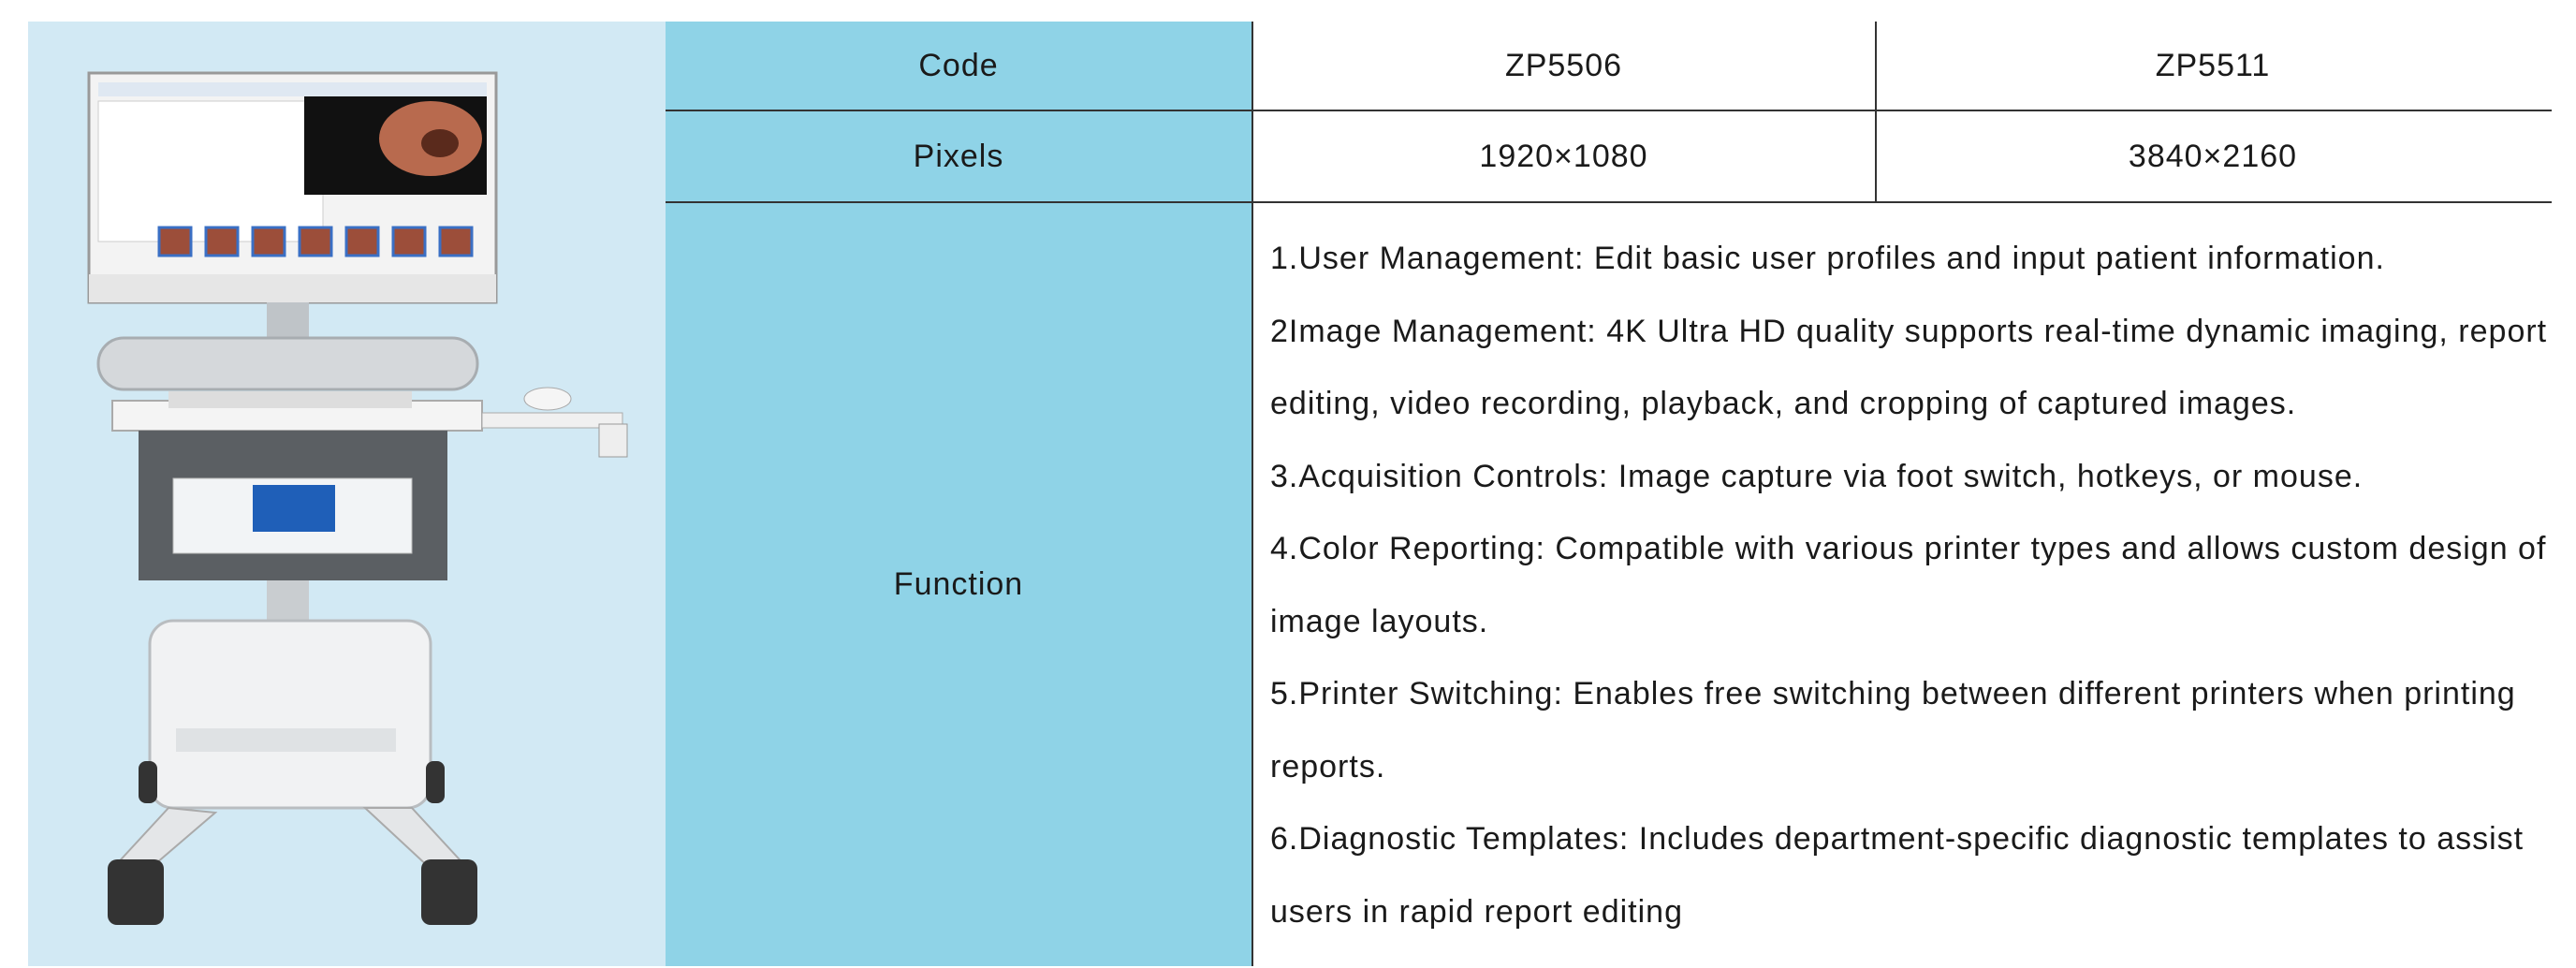 The width and height of the screenshot is (2576, 968). Describe the element at coordinates (958, 156) in the screenshot. I see `row-label: Pixels` at that location.